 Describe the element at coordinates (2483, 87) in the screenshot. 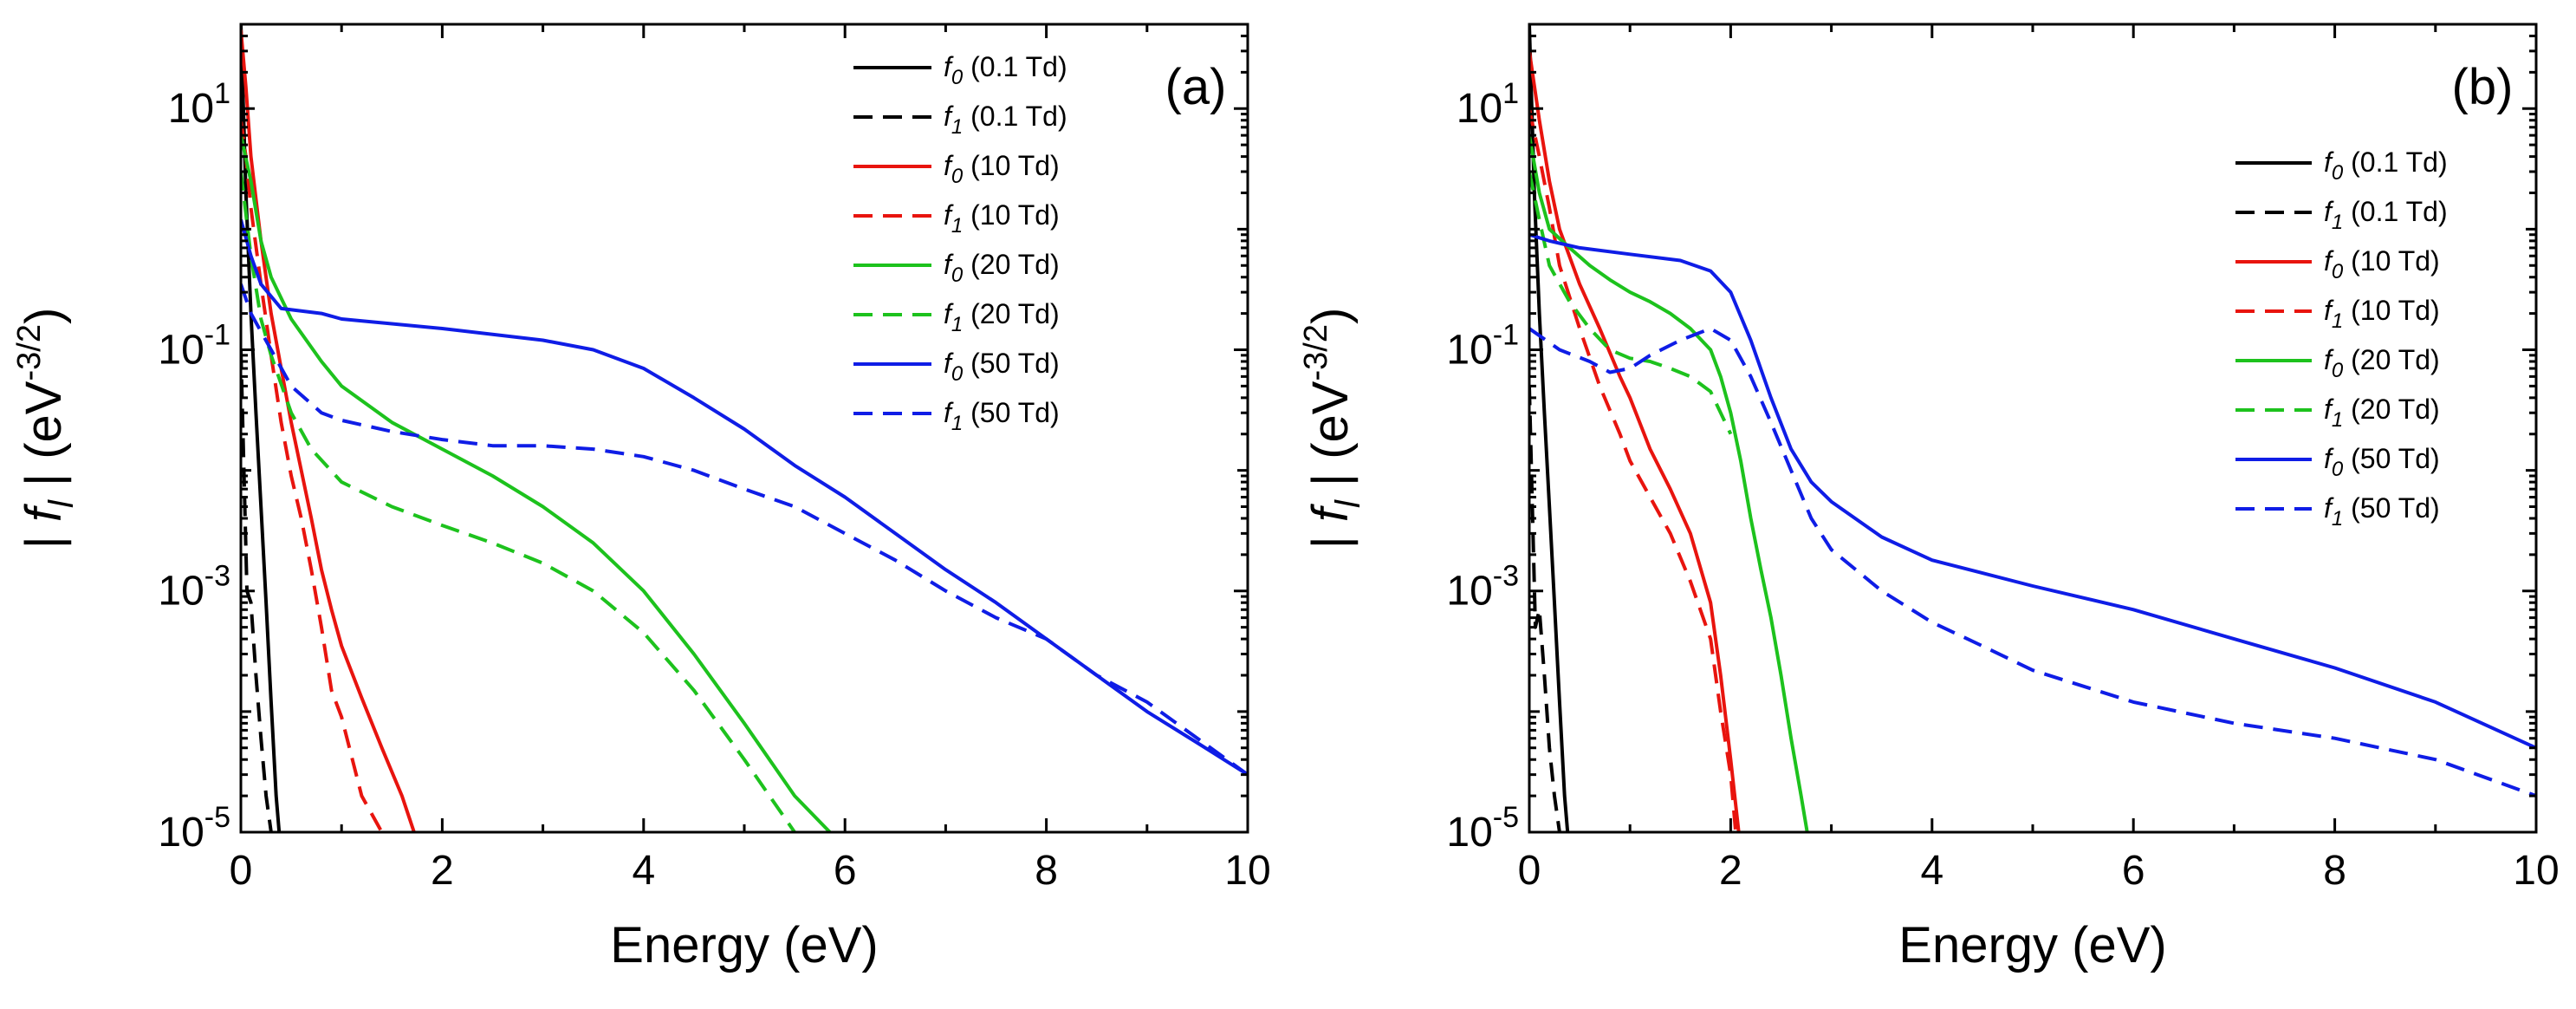

I see `panel-label: (b)` at that location.